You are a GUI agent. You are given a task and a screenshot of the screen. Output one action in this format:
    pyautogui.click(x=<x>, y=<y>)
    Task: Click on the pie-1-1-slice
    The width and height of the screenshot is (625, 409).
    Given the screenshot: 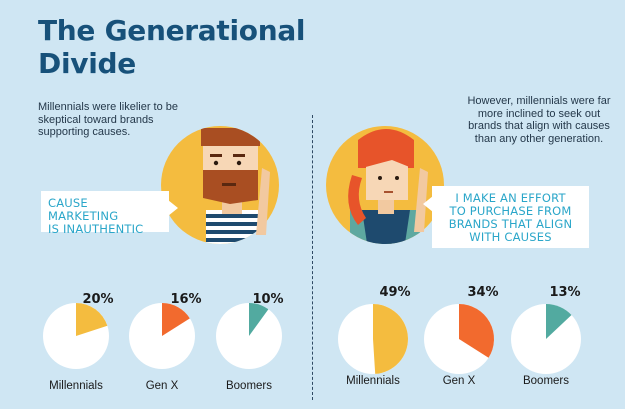 What is the action you would take?
    pyautogui.click(x=476, y=331)
    